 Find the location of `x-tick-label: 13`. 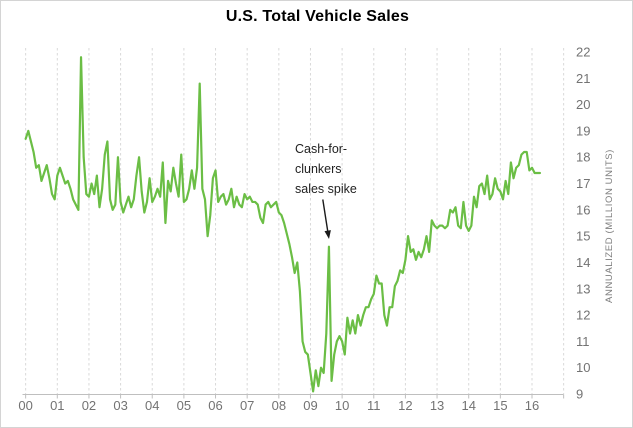

x-tick-label: 13 is located at coordinates (437, 405).